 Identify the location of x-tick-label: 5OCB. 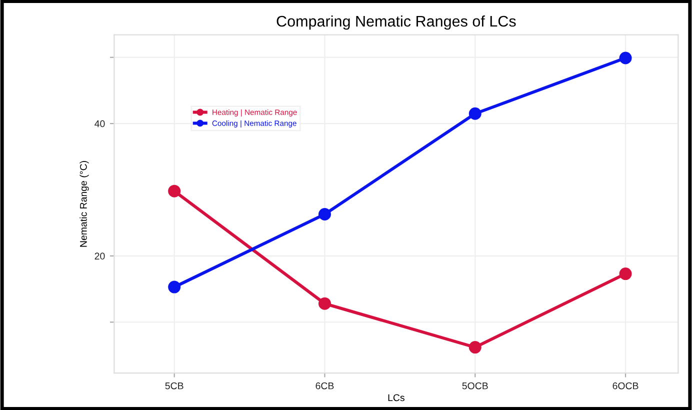
(475, 386).